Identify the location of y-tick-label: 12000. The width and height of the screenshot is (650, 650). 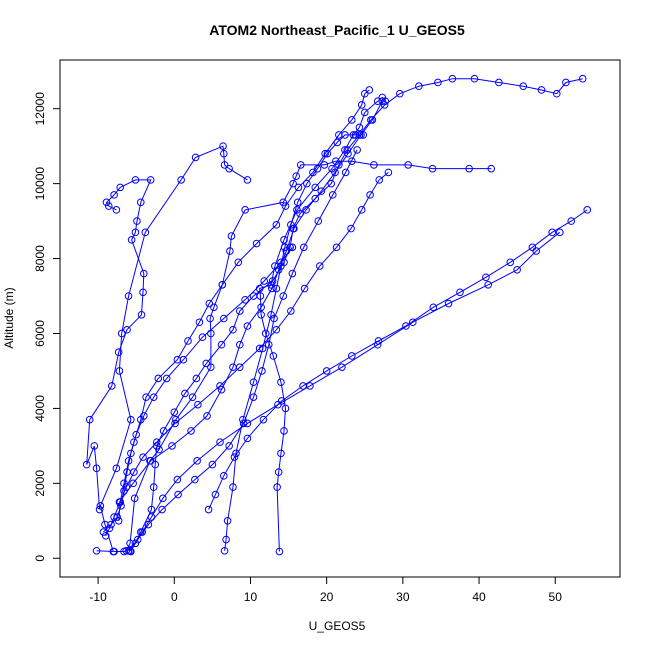
(40, 109).